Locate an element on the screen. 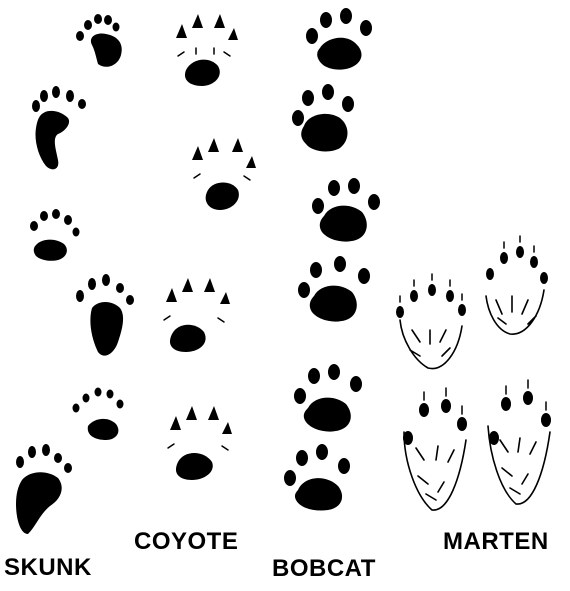  bobcat-label: BOBCAT is located at coordinates (324, 568).